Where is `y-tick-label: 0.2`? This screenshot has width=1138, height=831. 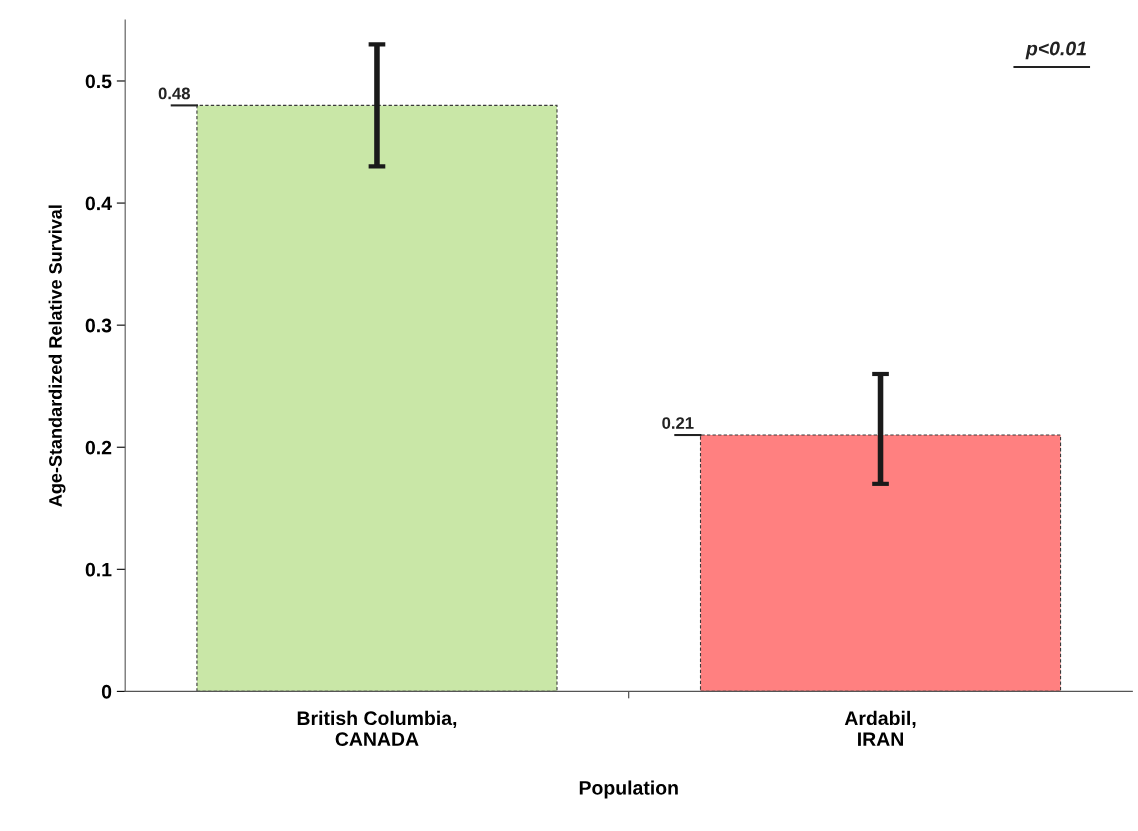
y-tick-label: 0.2 is located at coordinates (98, 447).